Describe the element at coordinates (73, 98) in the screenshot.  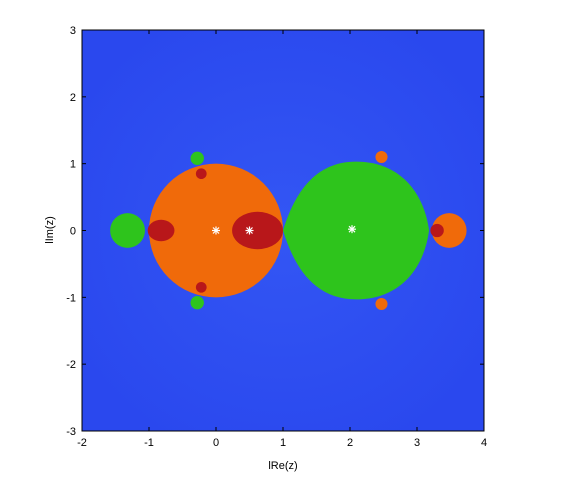
I see `y-tick-label: 2` at that location.